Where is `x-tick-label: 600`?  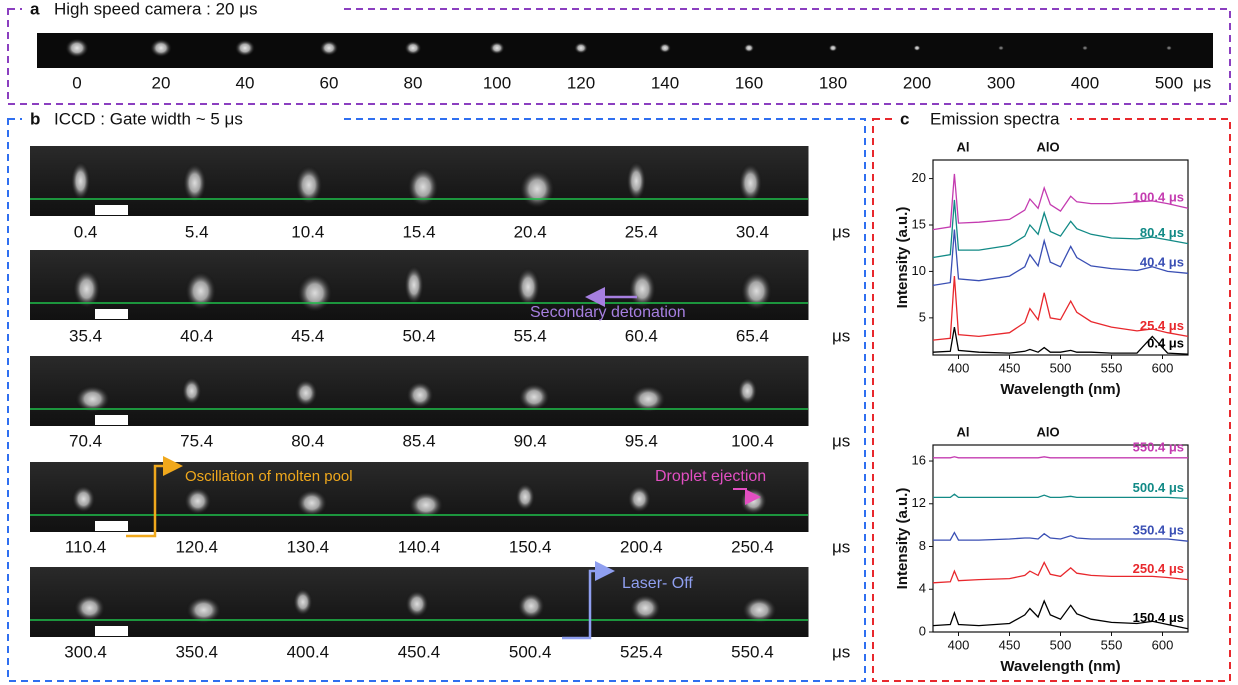 x-tick-label: 600 is located at coordinates (1163, 644).